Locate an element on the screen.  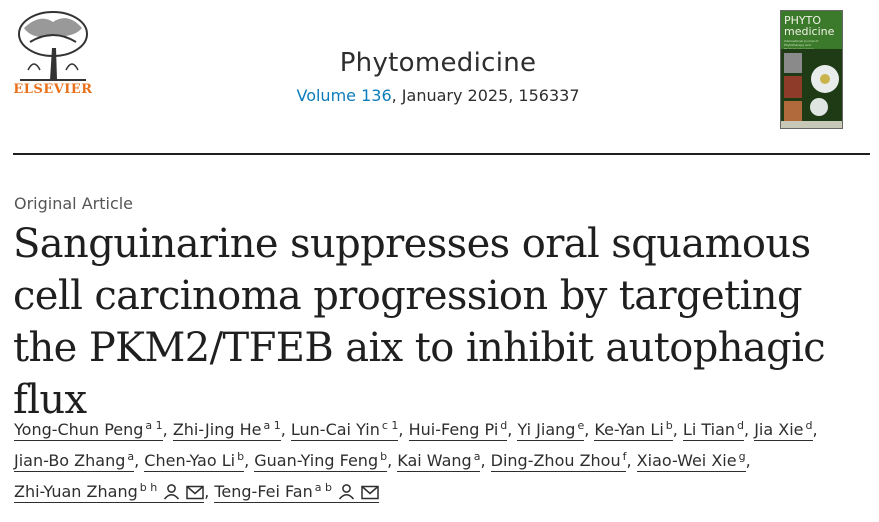
cover-artwork is located at coordinates (811, 88).